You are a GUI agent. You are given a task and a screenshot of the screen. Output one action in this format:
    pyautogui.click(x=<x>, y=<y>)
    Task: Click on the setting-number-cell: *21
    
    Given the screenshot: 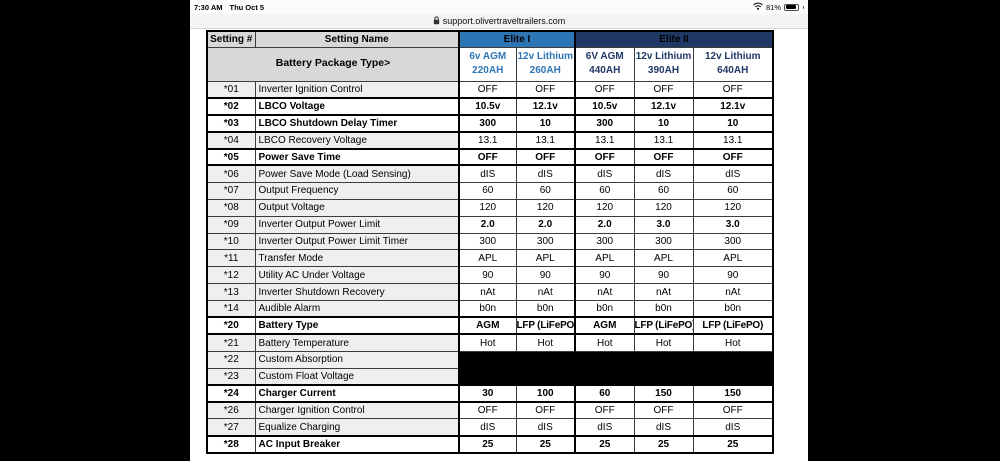 What is the action you would take?
    pyautogui.click(x=231, y=342)
    